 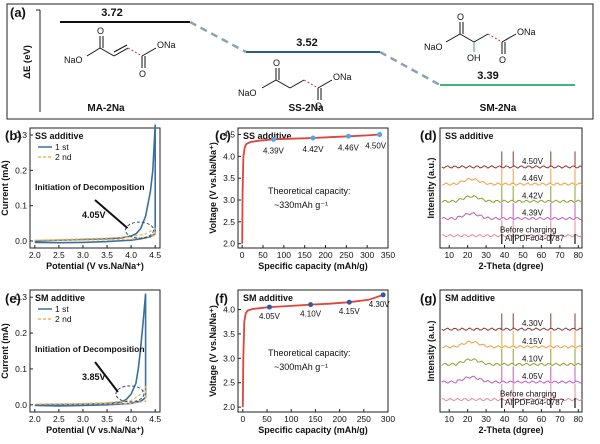 I want to click on x-tick-label: 0, so click(x=242, y=419).